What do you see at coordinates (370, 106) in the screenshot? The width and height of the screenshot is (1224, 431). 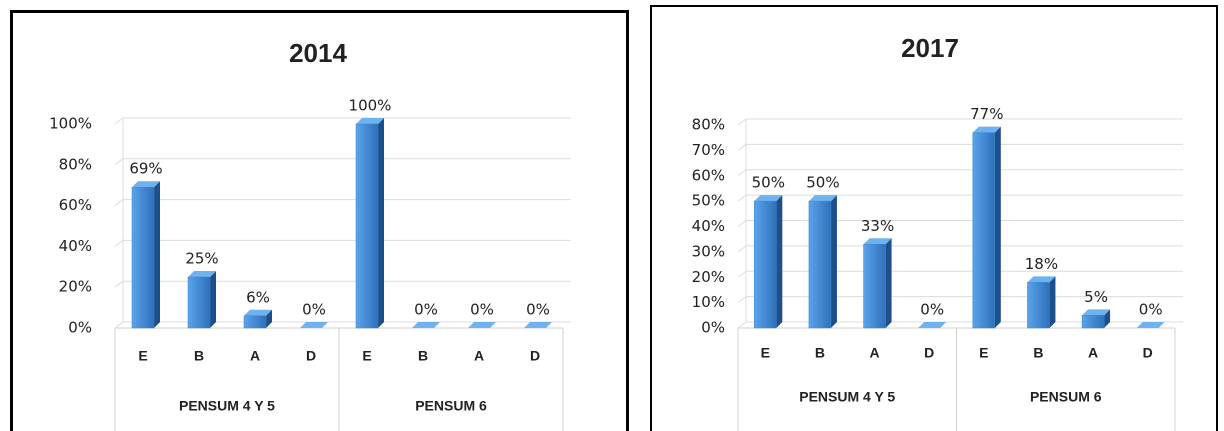 I see `value-label: 100%` at bounding box center [370, 106].